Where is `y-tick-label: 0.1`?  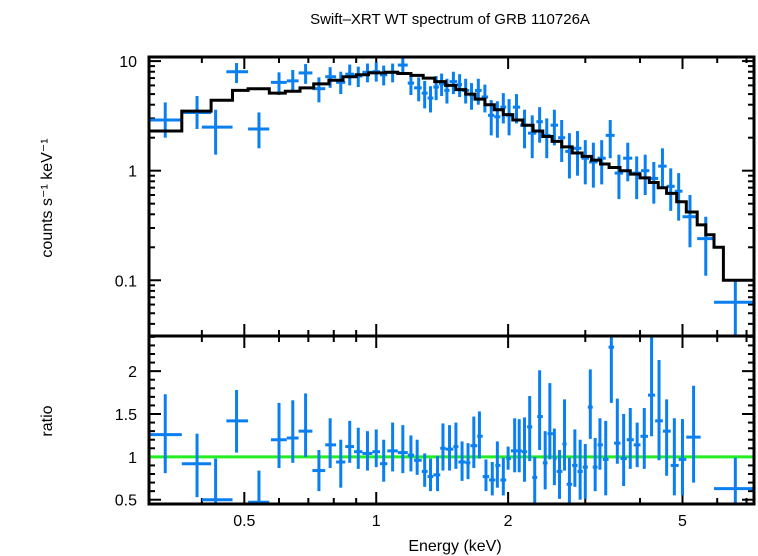
y-tick-label: 0.1 is located at coordinates (126, 281).